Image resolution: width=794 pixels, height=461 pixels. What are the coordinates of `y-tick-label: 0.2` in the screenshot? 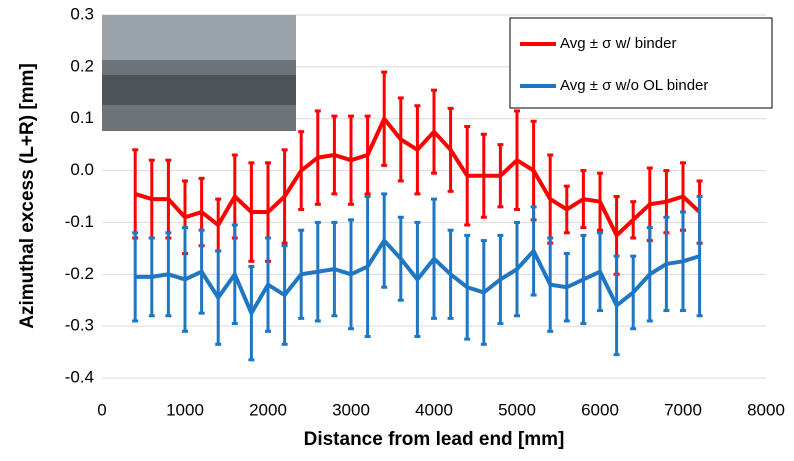 It's located at (82, 65).